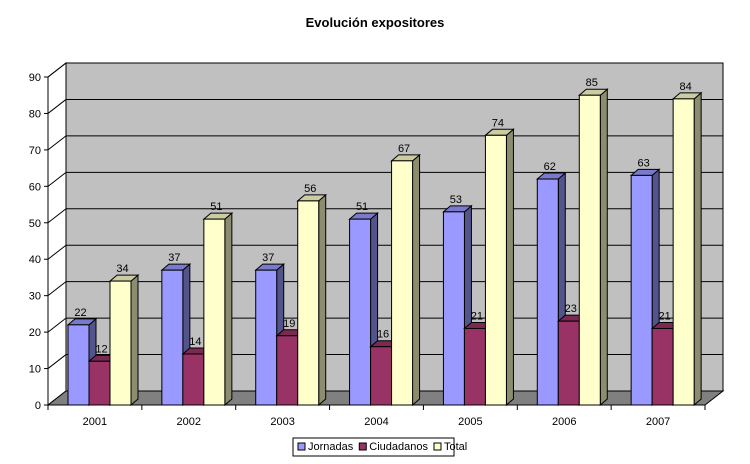 The width and height of the screenshot is (750, 464). Describe the element at coordinates (571, 309) in the screenshot. I see `data-label: 23` at that location.